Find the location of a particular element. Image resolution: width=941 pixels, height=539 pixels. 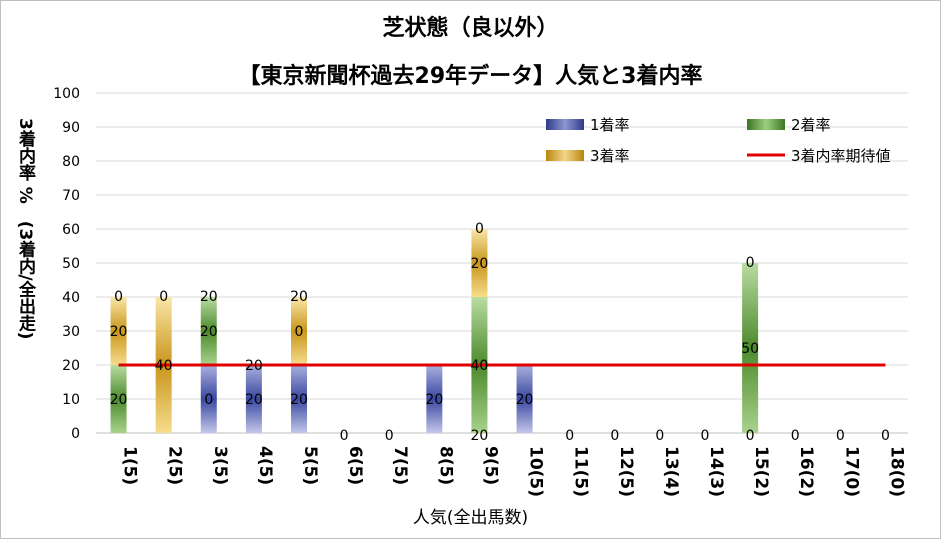

x-tick-label: 16(2) is located at coordinates (806, 471).